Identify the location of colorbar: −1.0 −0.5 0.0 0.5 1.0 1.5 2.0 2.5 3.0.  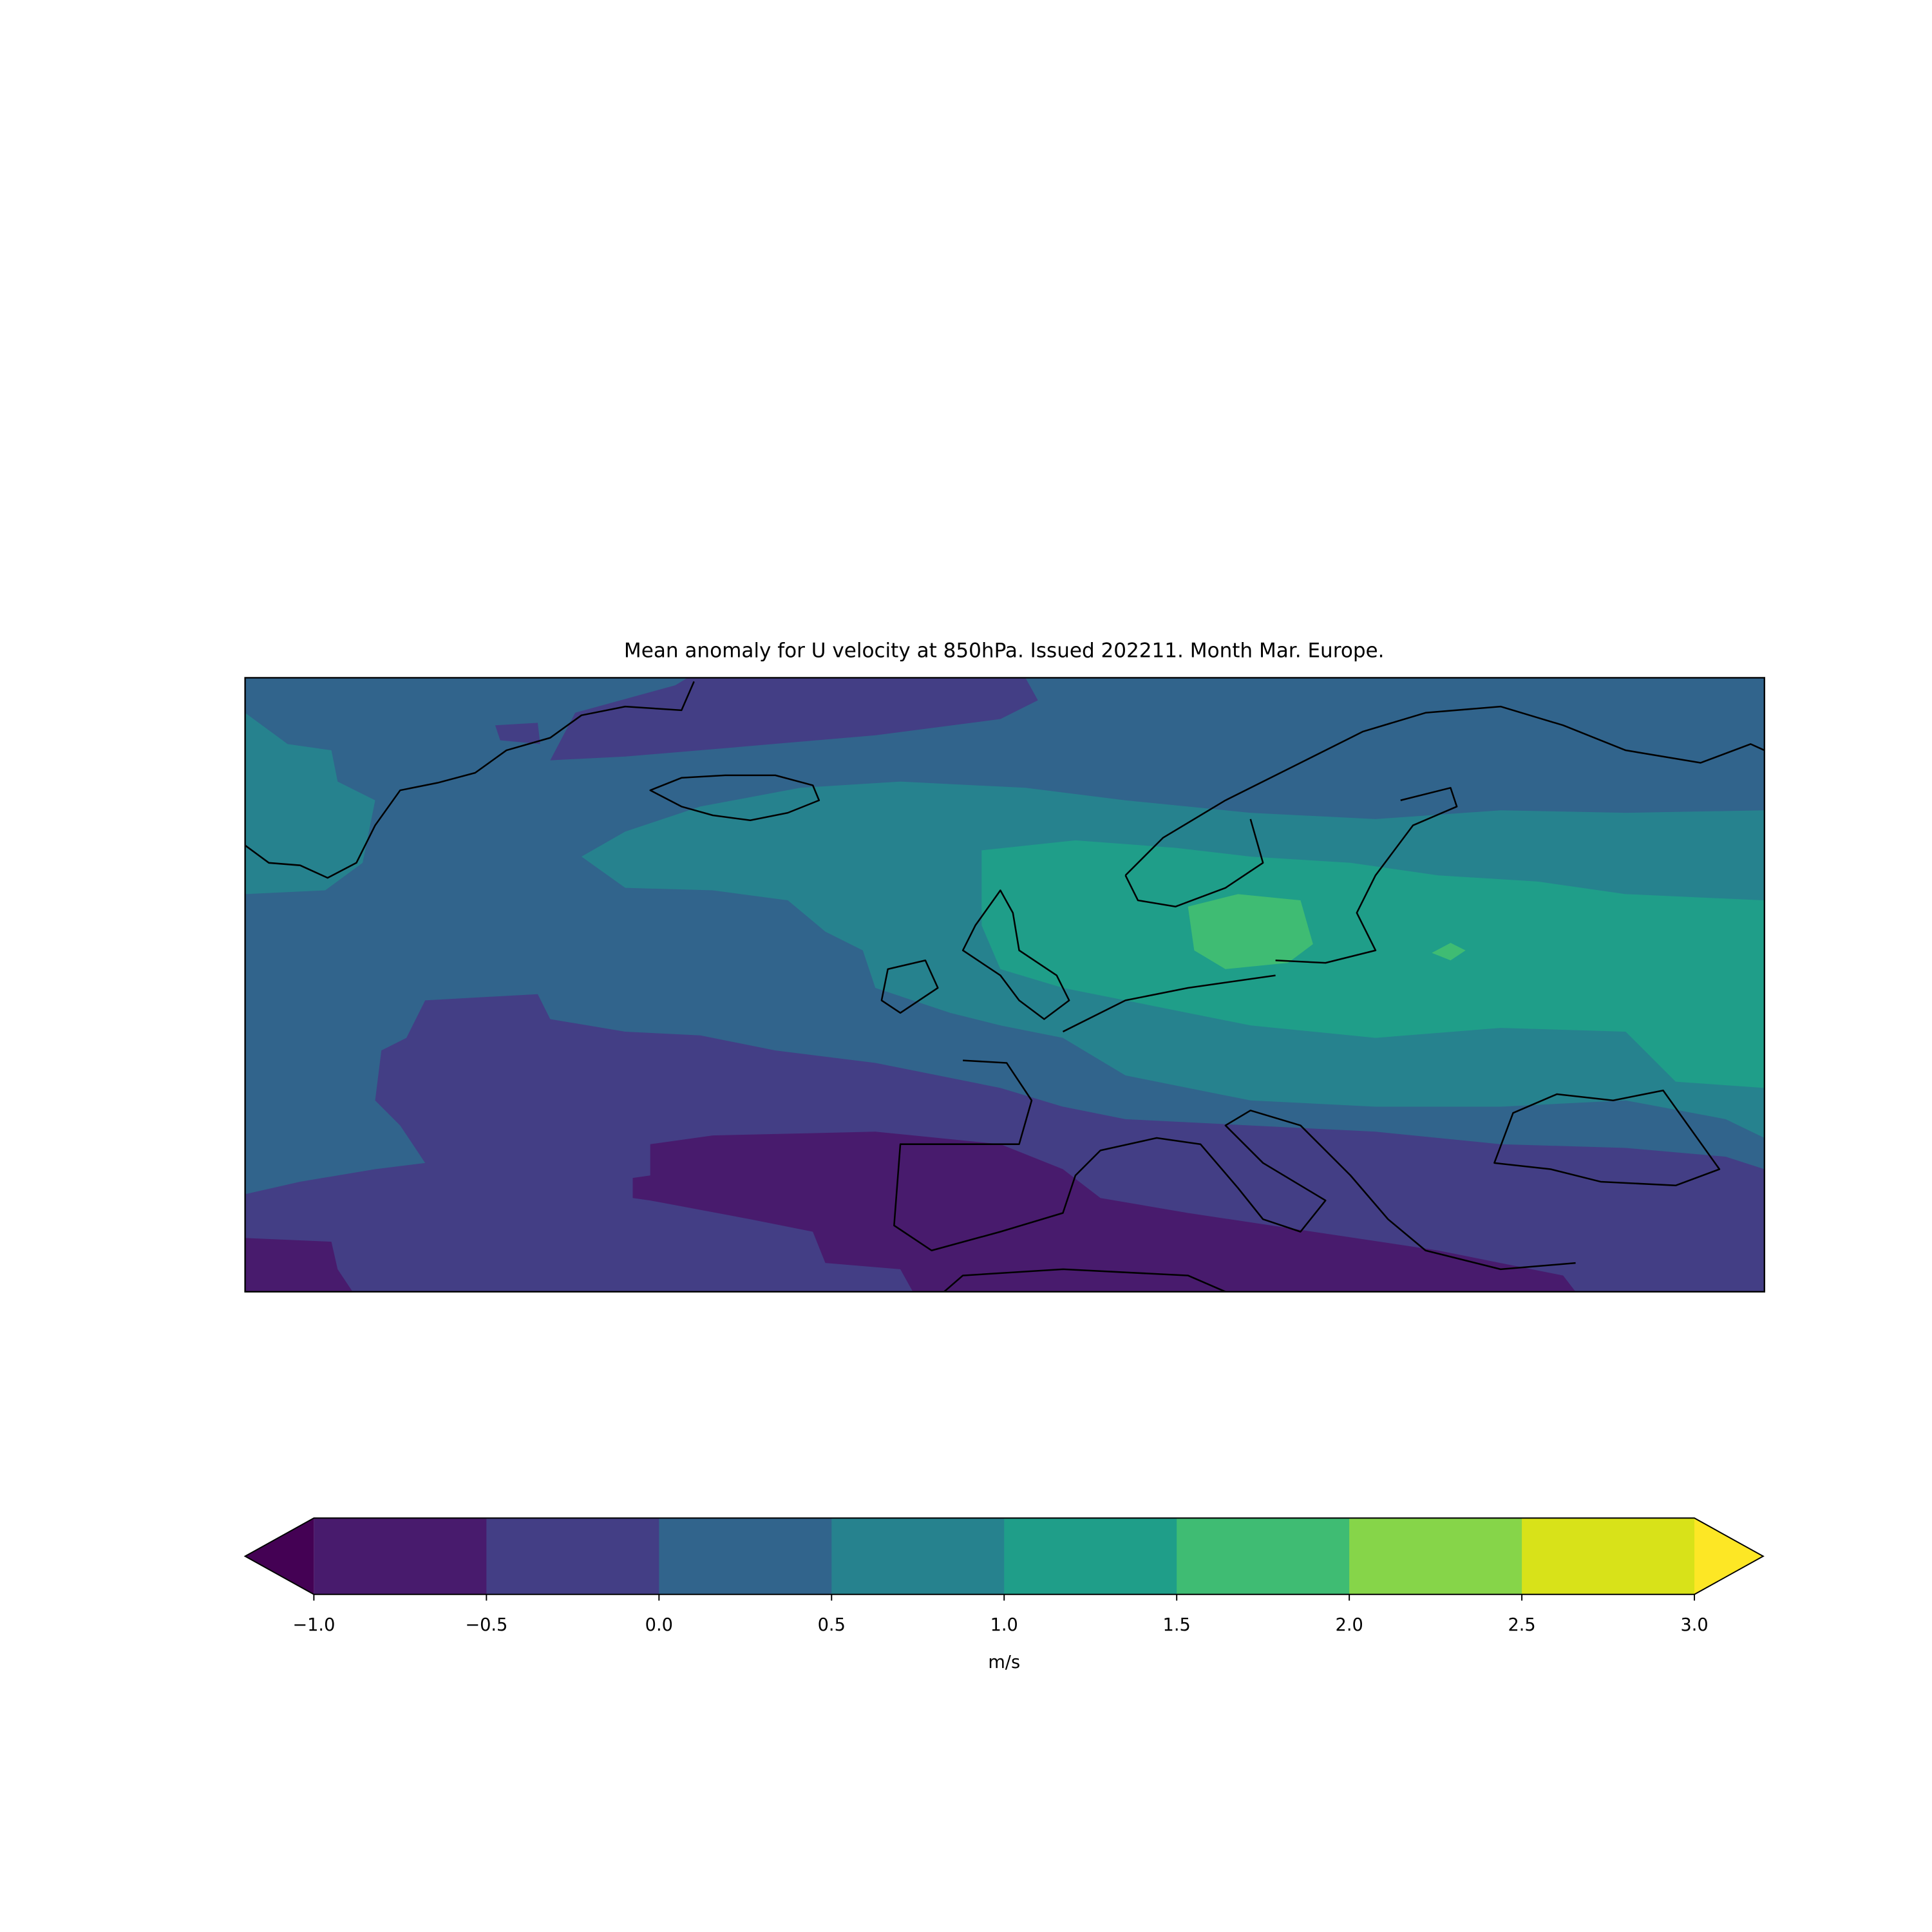
(1004, 1576).